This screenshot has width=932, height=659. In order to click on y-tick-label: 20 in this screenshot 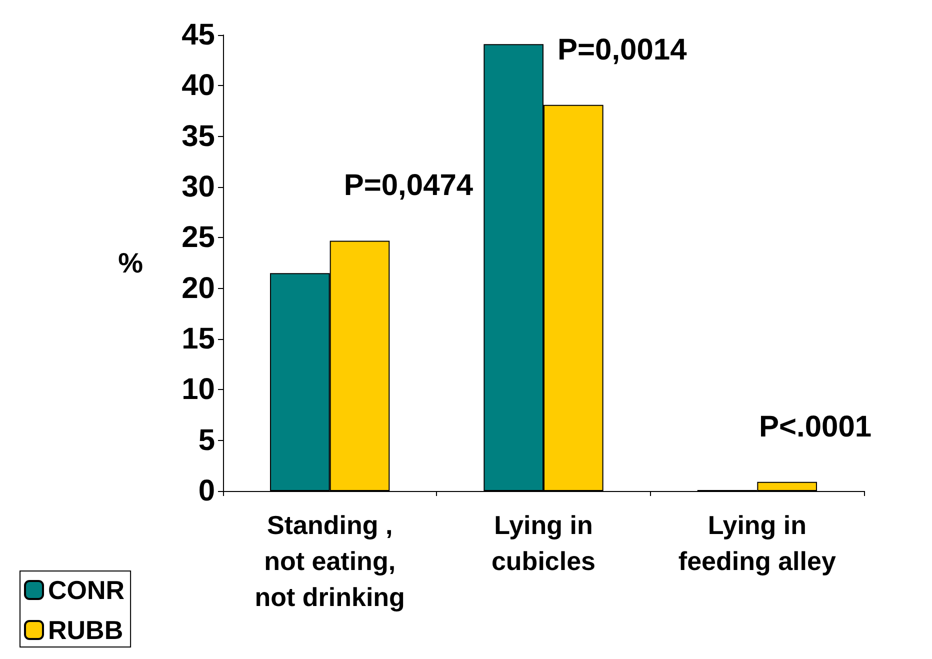, I will do `click(198, 288)`.